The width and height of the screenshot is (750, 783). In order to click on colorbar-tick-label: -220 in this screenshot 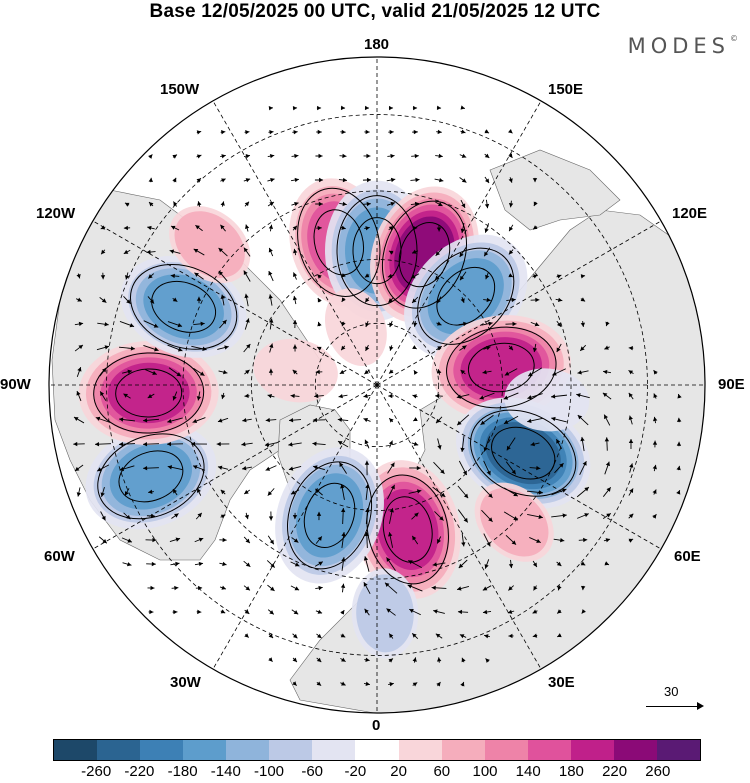, I will do `click(139, 771)`.